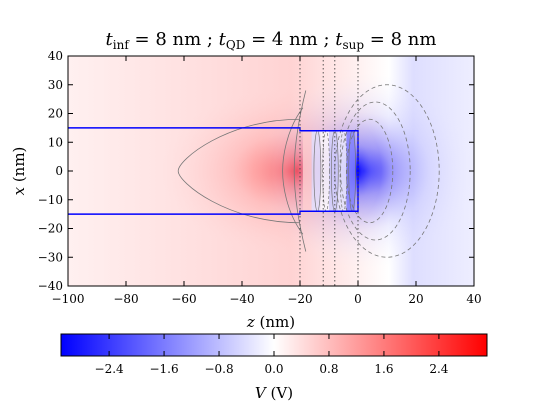 The image size is (548, 411). Describe the element at coordinates (415, 299) in the screenshot. I see `x-tick-label: 20` at that location.